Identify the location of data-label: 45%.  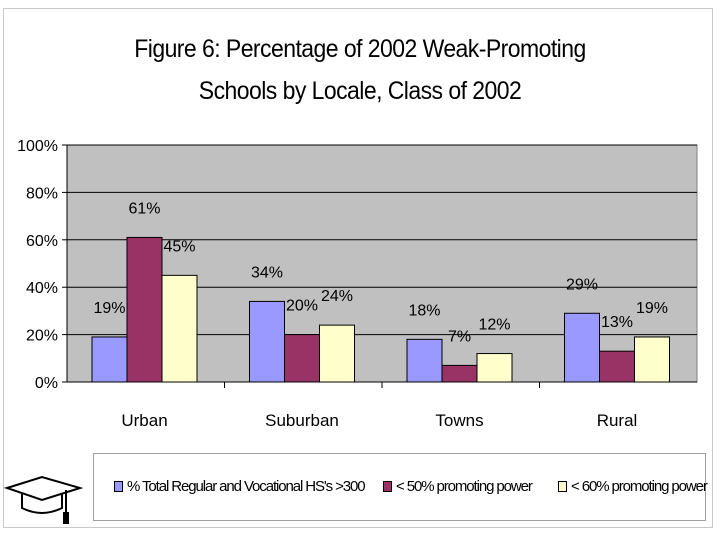
(179, 246).